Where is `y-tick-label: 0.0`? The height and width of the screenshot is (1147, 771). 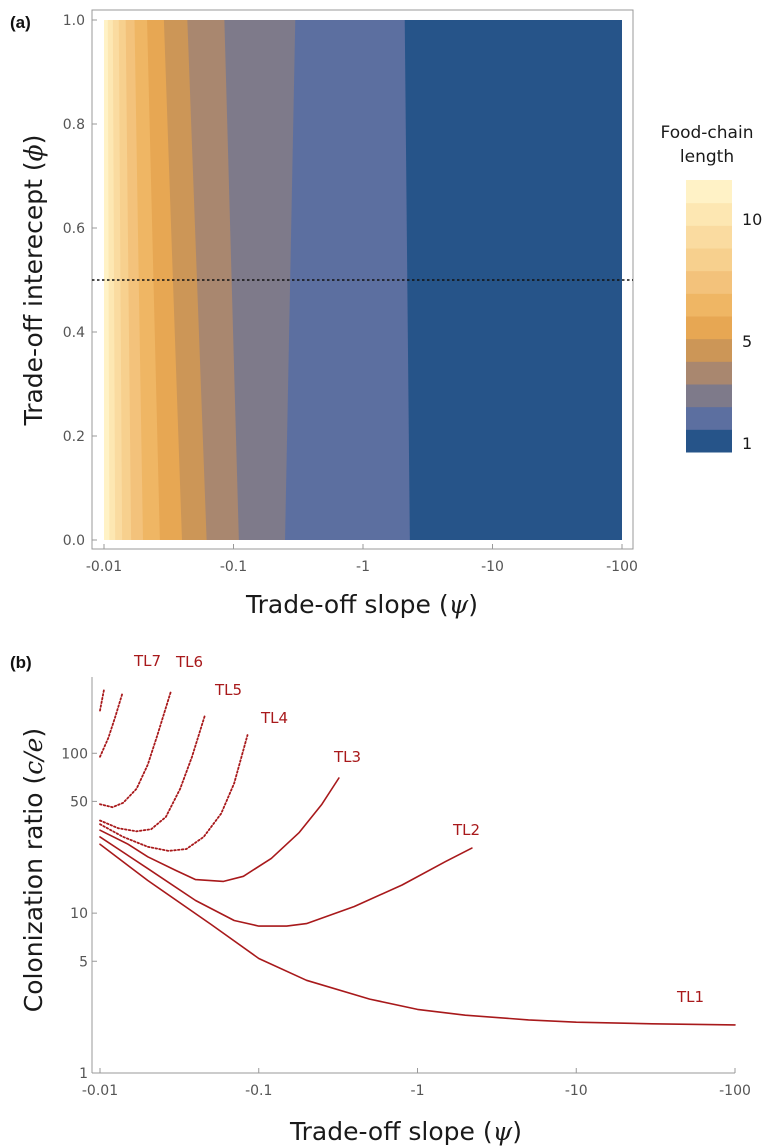 y-tick-label: 0.0 is located at coordinates (74, 541).